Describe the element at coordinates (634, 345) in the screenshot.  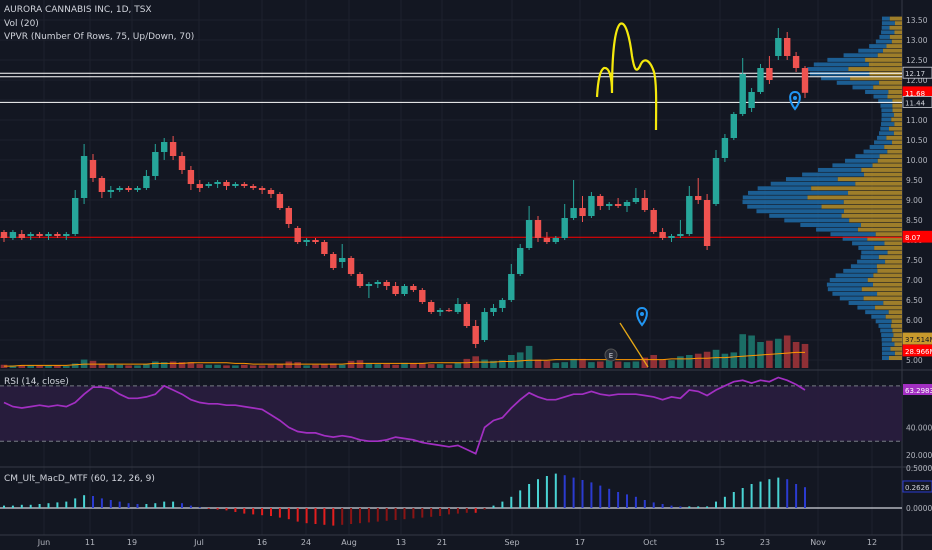
I see `trend-line` at that location.